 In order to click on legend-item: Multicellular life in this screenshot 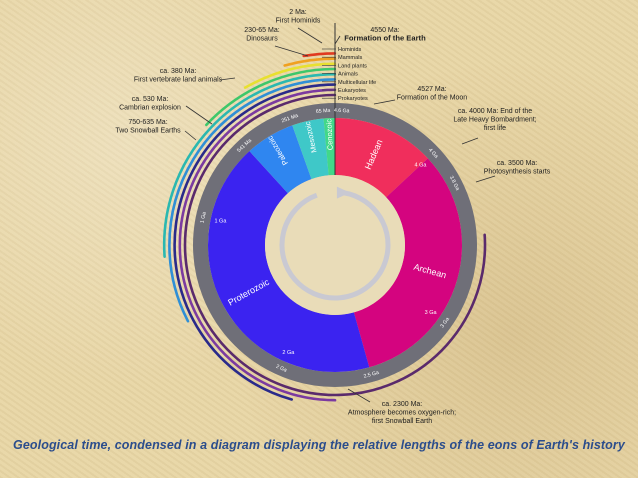, I will do `click(357, 83)`.